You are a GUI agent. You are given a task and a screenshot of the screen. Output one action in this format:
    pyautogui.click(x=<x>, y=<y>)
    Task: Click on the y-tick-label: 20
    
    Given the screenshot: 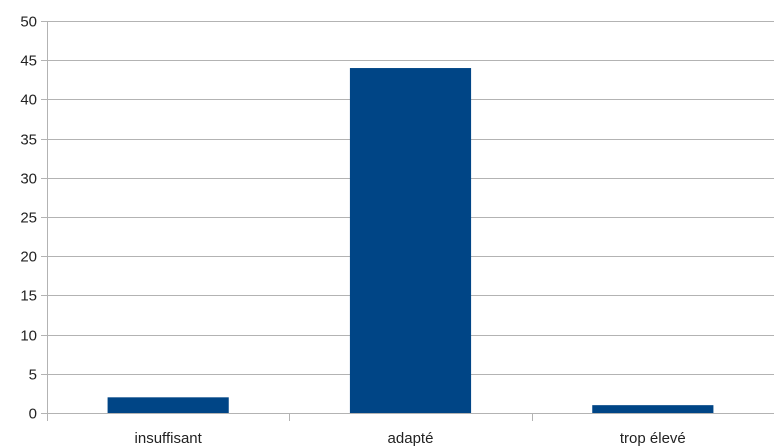 What is the action you would take?
    pyautogui.click(x=28, y=257)
    